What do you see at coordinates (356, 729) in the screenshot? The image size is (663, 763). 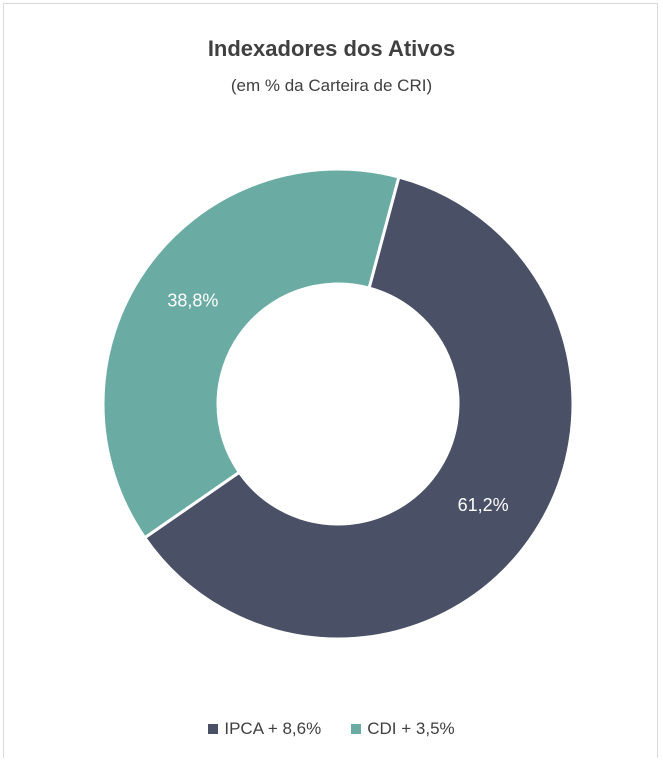 I see `legend-swatch-cdi` at bounding box center [356, 729].